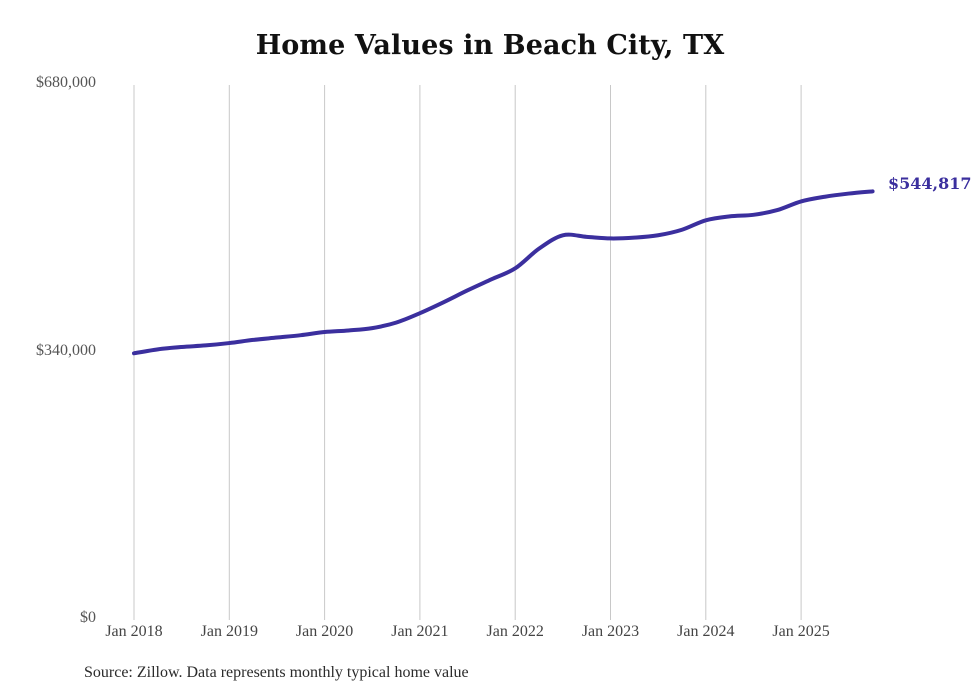 Image resolution: width=980 pixels, height=699 pixels. What do you see at coordinates (66, 82) in the screenshot?
I see `y-tick-label: $680,000` at bounding box center [66, 82].